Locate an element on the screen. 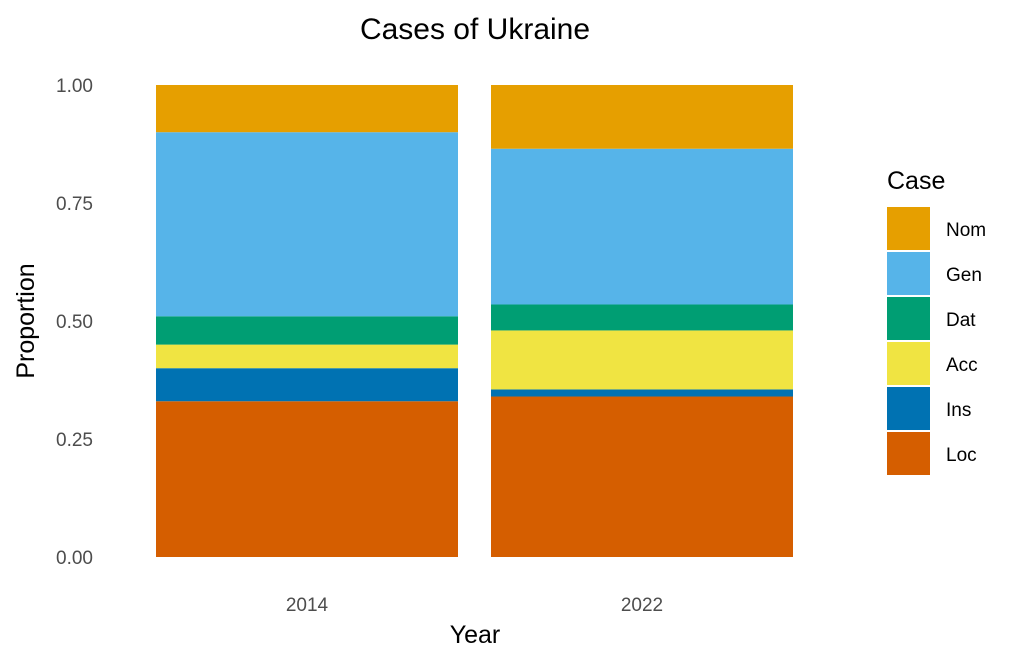 The width and height of the screenshot is (1024, 664). legend: Case Nom Gen Dat Acc Ins Loc is located at coordinates (936, 321).